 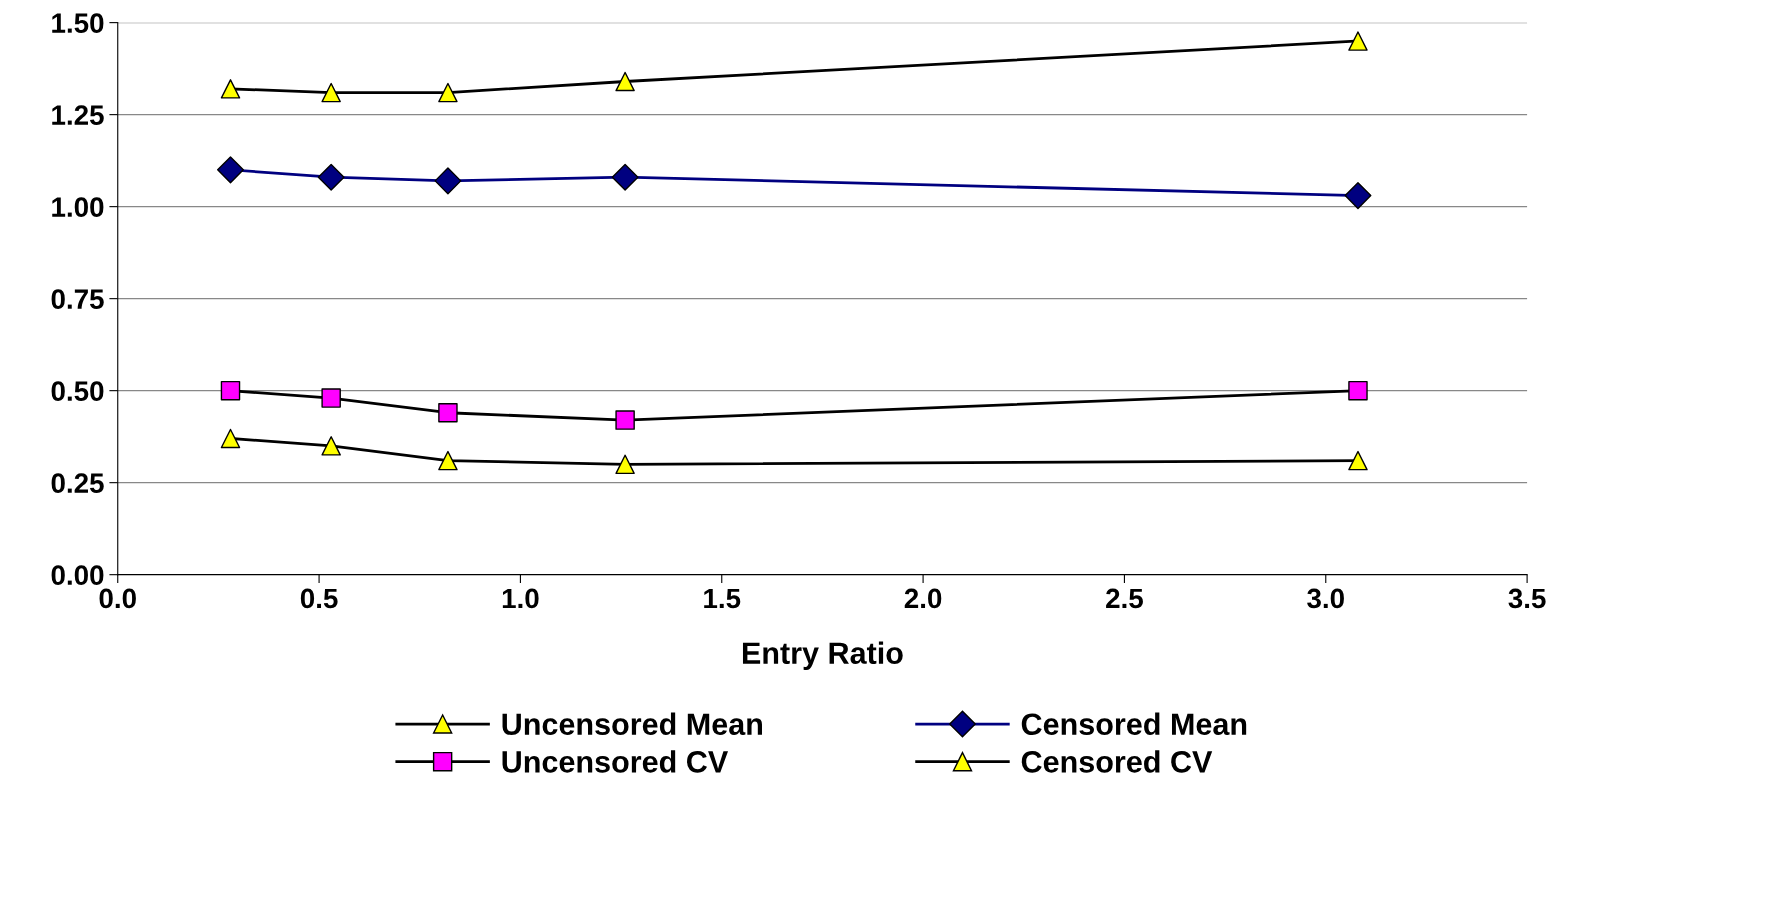 I want to click on y-tick-label: 0.25, so click(x=77, y=483).